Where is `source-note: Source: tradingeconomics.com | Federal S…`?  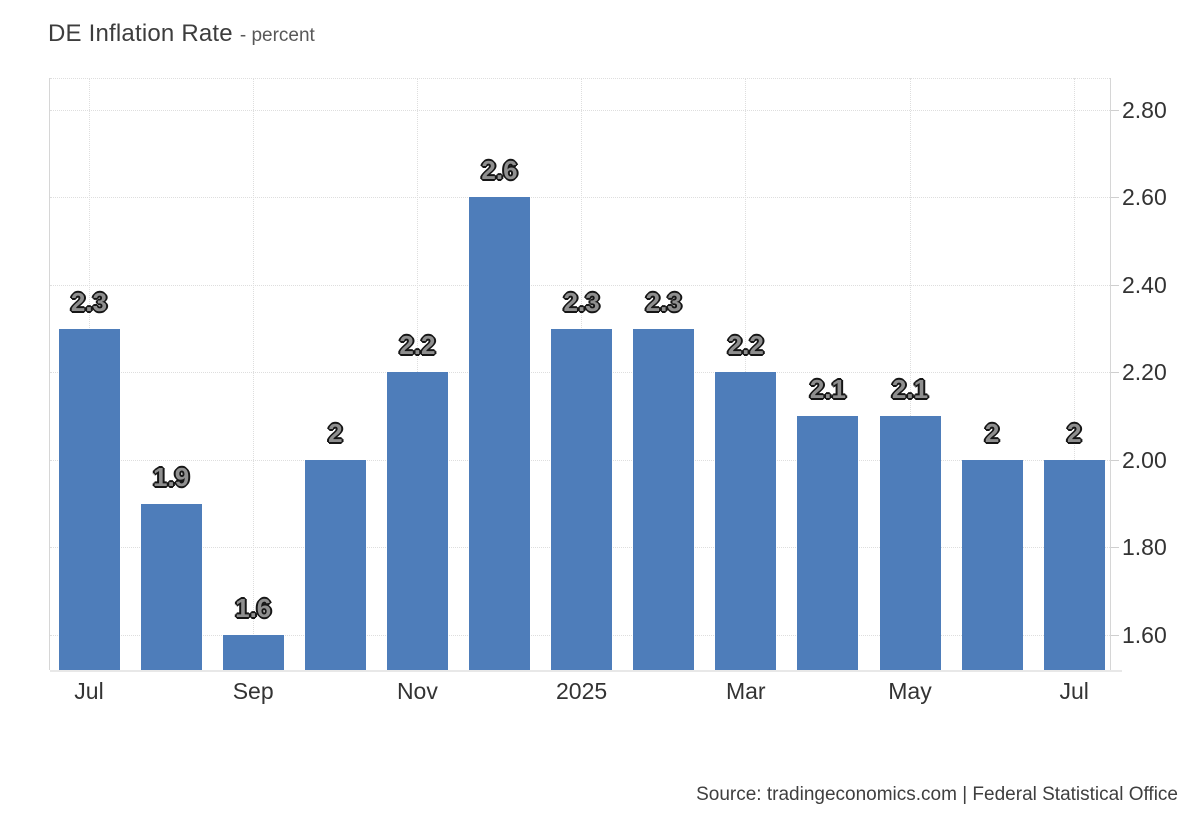 source-note: Source: tradingeconomics.com | Federal S… is located at coordinates (937, 794).